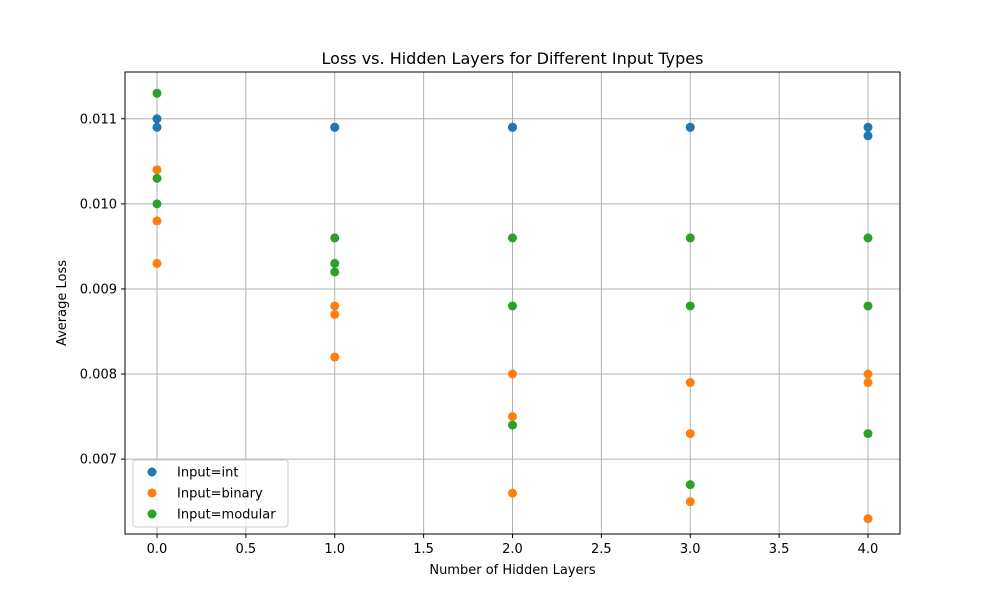  Describe the element at coordinates (334, 549) in the screenshot. I see `x-tick-label: 1.0` at that location.